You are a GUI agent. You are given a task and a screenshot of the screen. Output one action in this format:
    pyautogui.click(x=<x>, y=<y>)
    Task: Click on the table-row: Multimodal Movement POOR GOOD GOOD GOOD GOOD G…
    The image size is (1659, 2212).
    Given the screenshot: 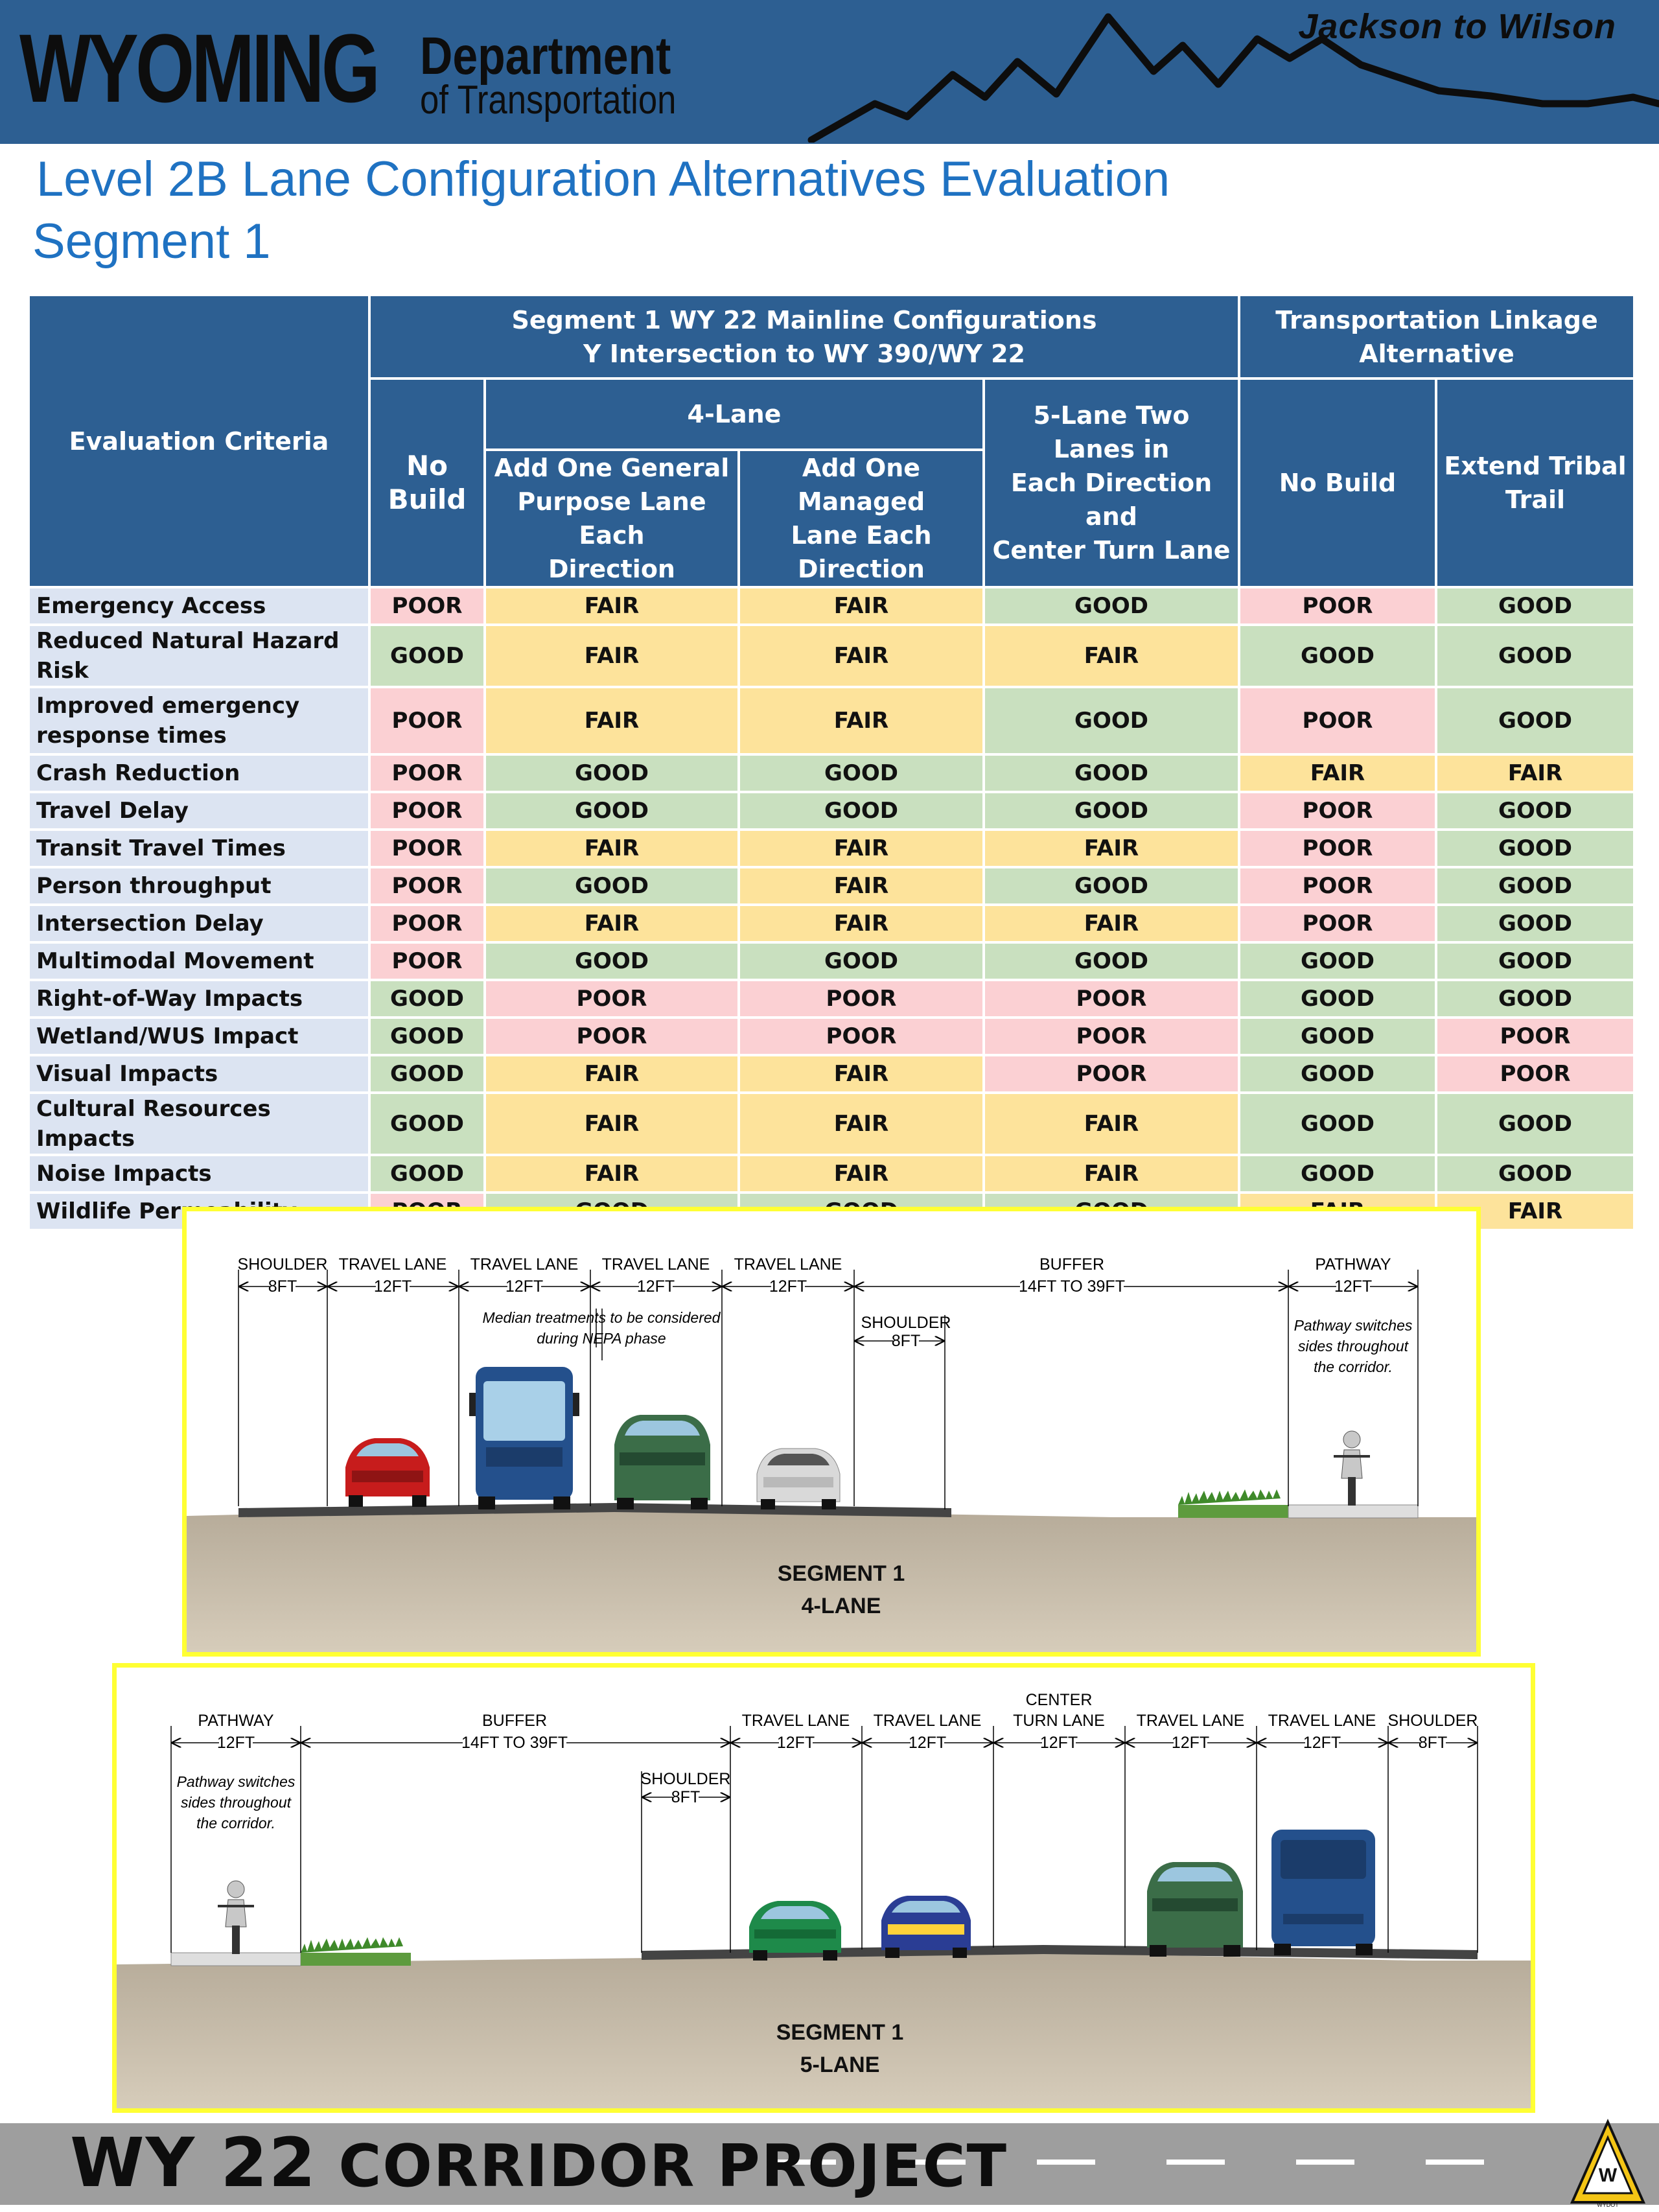 What is the action you would take?
    pyautogui.click(x=831, y=961)
    